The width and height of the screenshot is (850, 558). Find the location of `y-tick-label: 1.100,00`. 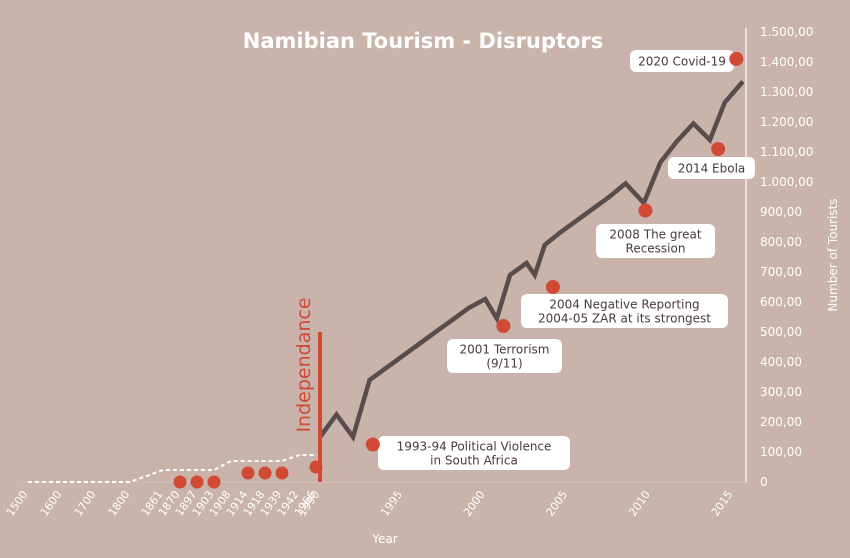

y-tick-label: 1.100,00 is located at coordinates (786, 152).